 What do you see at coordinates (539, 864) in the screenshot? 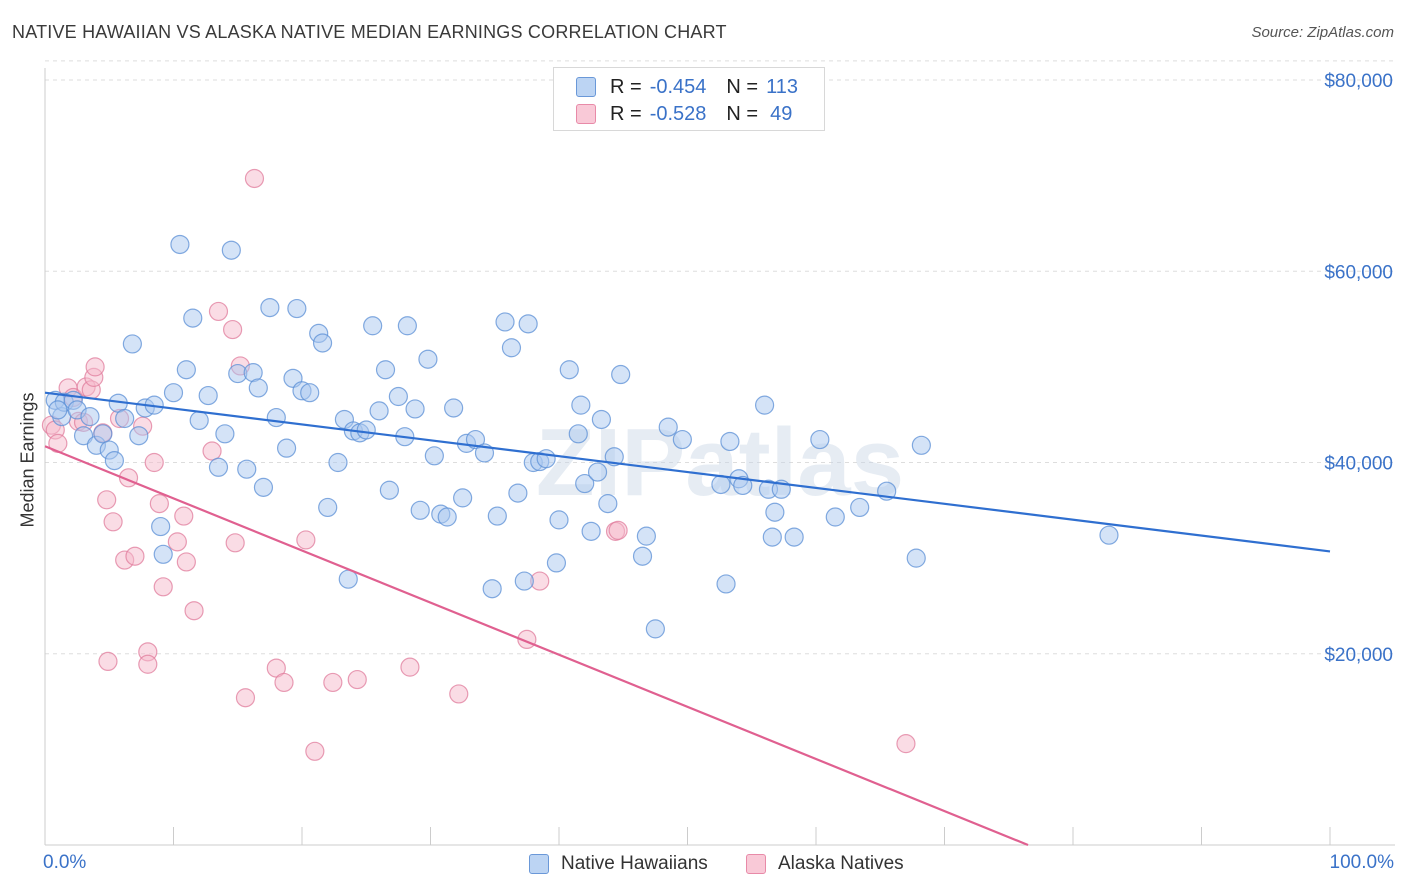
I see `blue-swatch` at bounding box center [539, 864].